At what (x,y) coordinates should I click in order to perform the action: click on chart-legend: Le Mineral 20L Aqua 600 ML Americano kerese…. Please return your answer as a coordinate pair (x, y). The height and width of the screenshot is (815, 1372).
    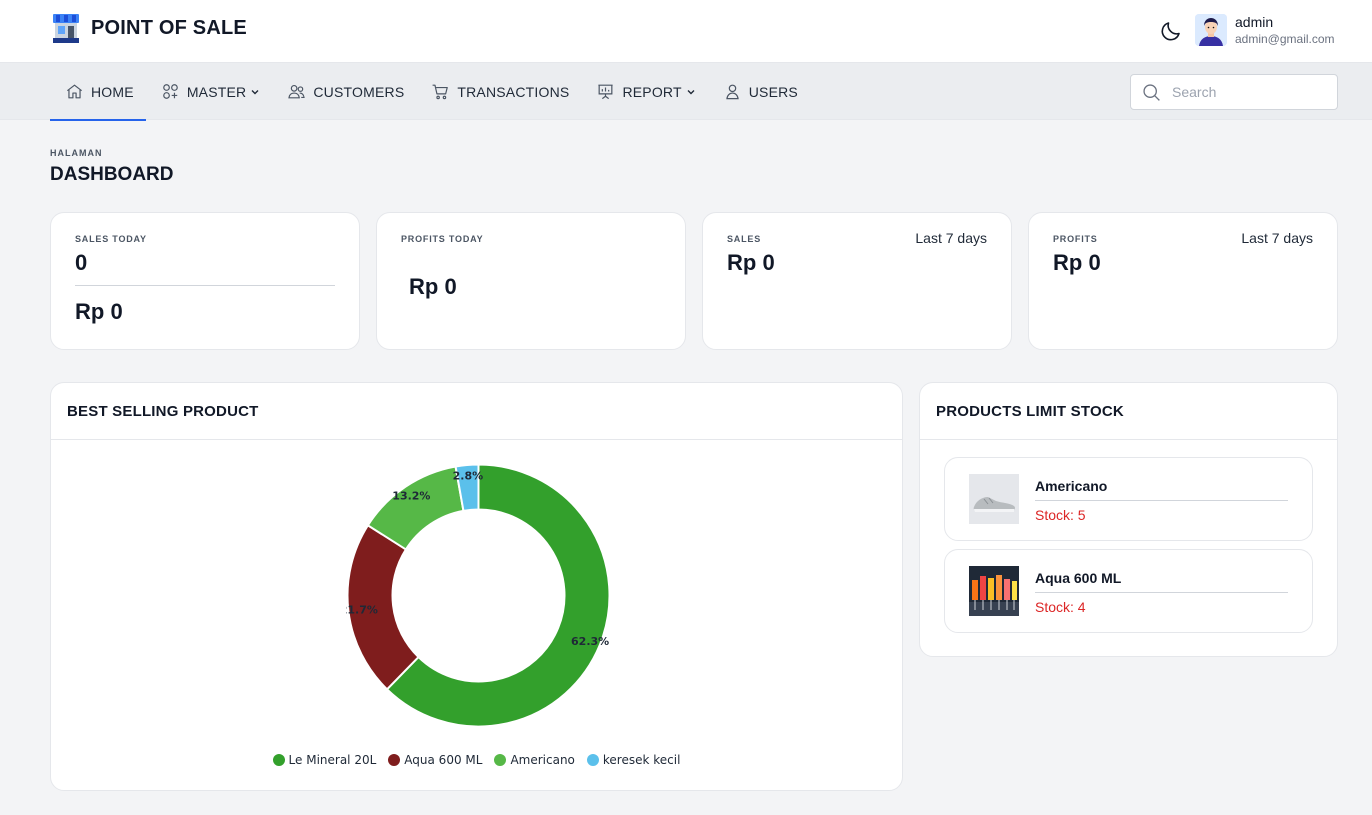
    Looking at the image, I should click on (476, 760).